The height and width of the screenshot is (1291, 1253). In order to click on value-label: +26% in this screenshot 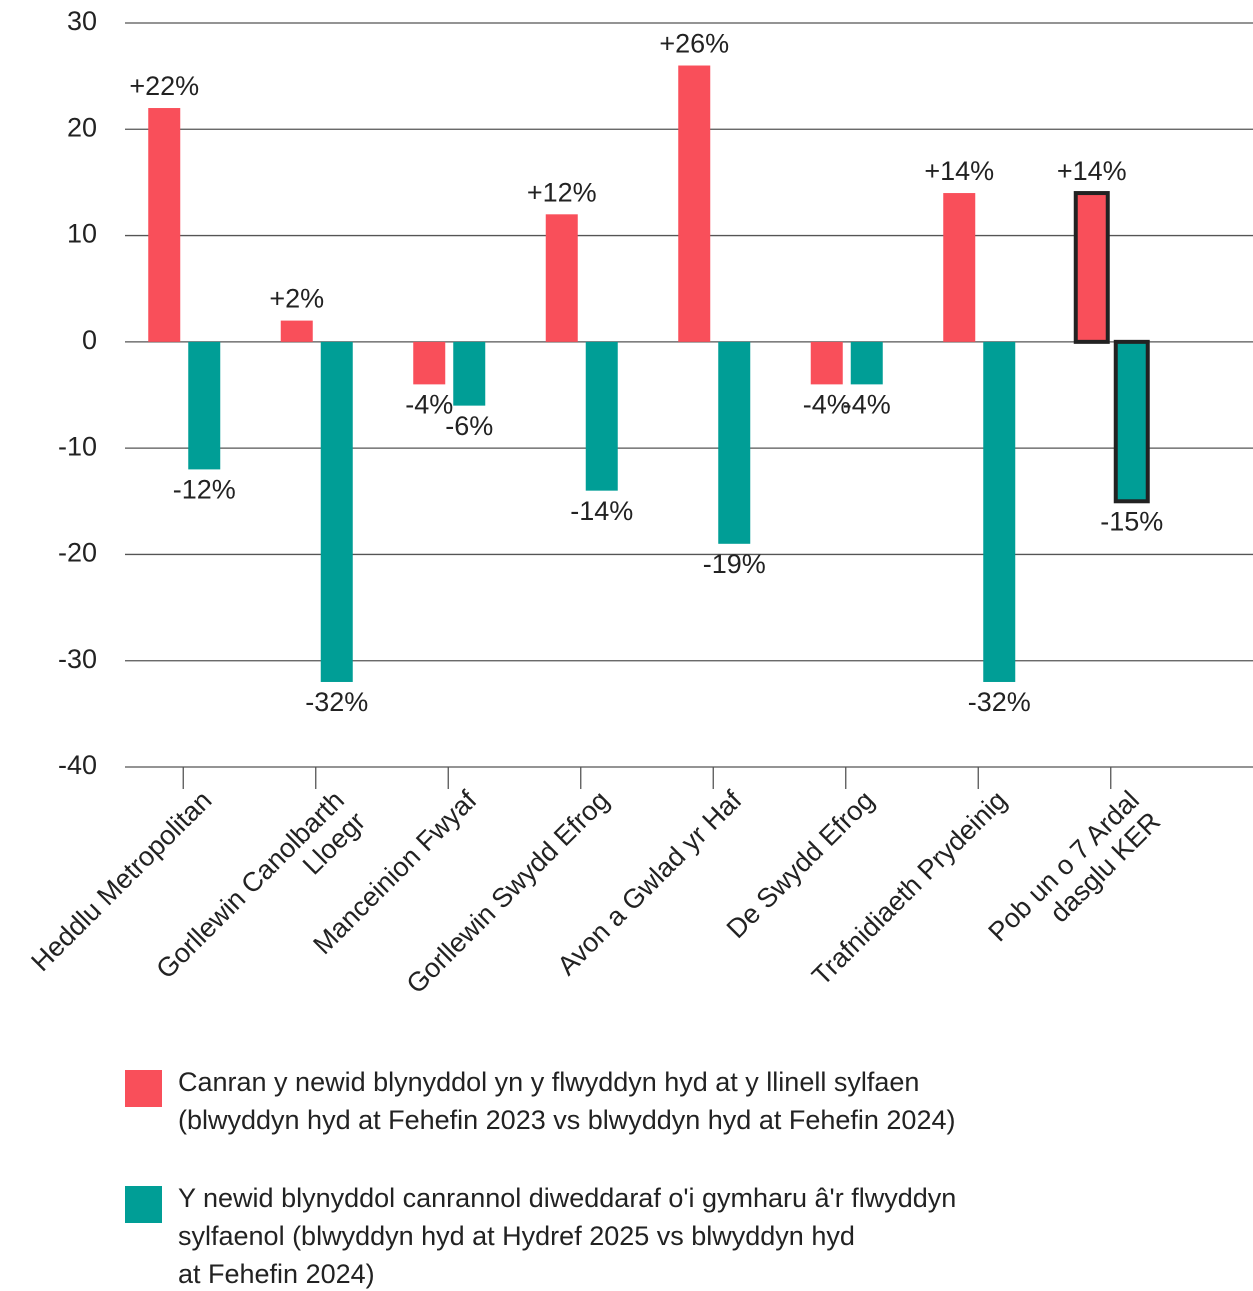, I will do `click(694, 44)`.